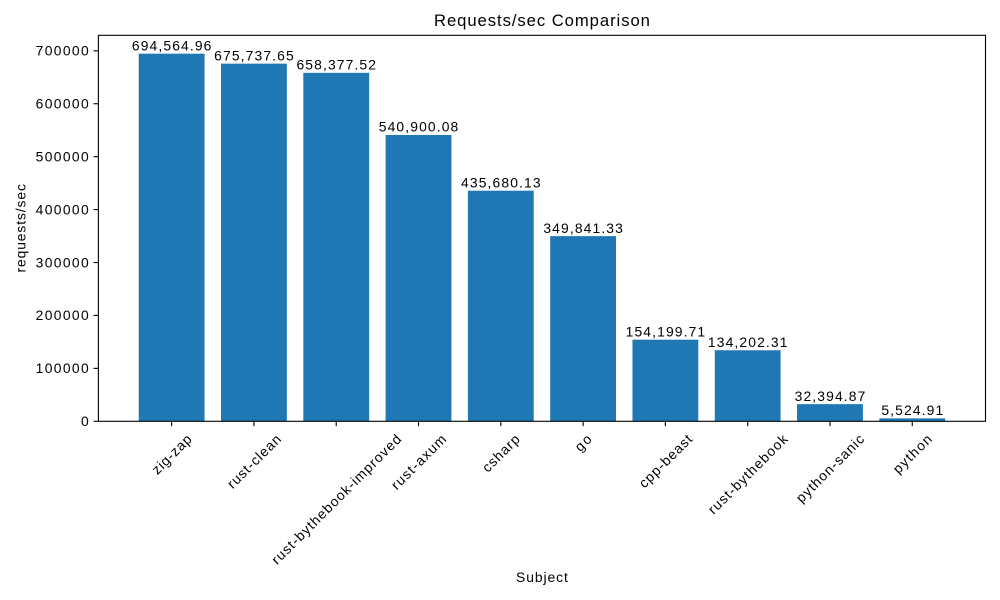 This screenshot has height=600, width=1000. What do you see at coordinates (501, 182) in the screenshot?
I see `svg-text: 435,680.13` at bounding box center [501, 182].